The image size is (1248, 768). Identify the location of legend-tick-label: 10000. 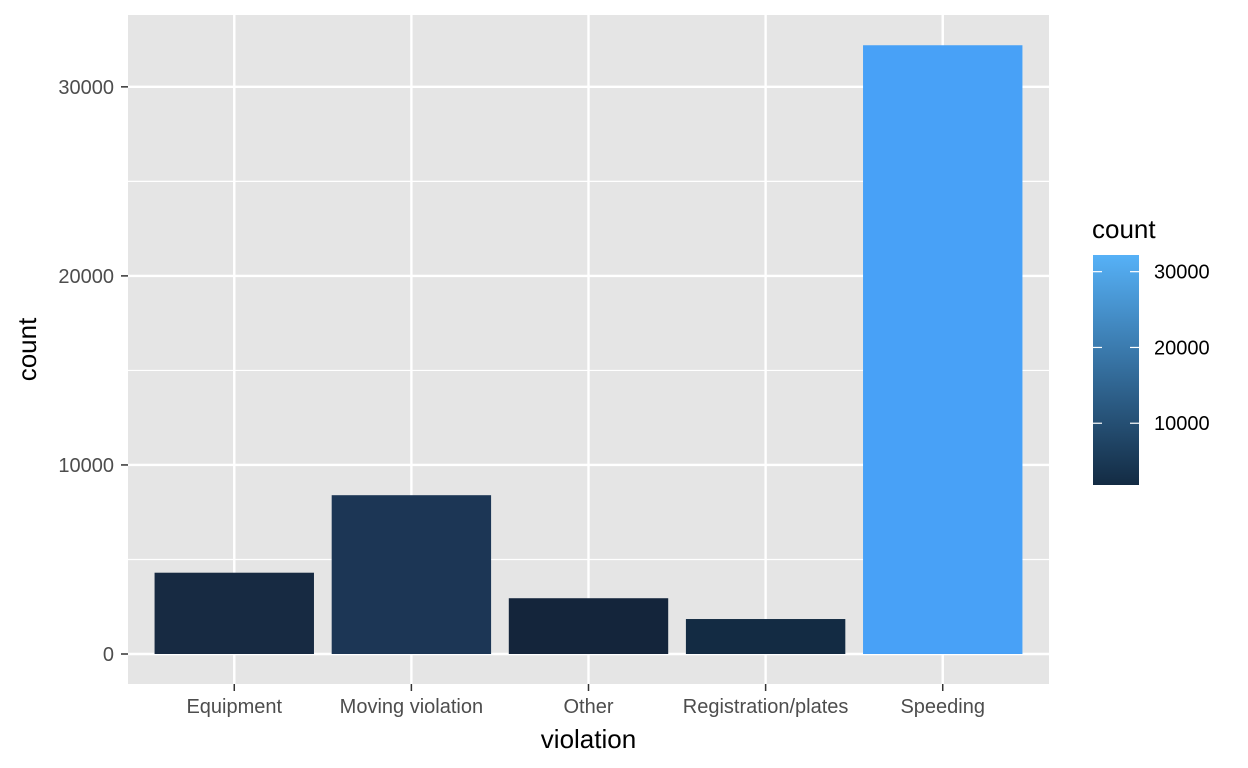
(1182, 424).